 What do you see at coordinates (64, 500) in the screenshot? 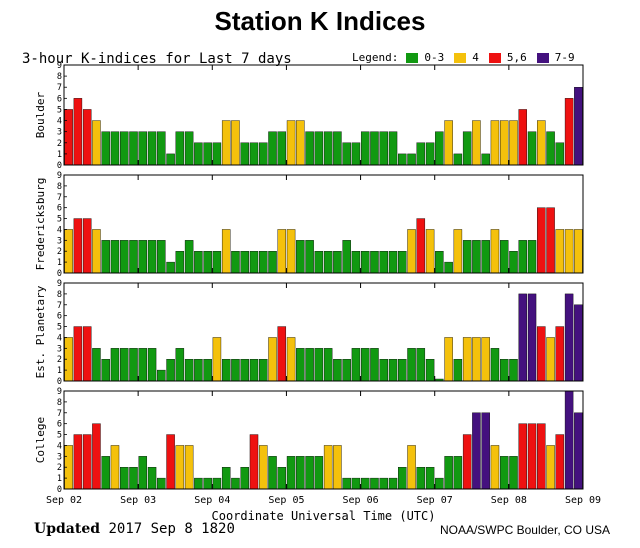
I see `x-tick-label: Sep 02` at bounding box center [64, 500].